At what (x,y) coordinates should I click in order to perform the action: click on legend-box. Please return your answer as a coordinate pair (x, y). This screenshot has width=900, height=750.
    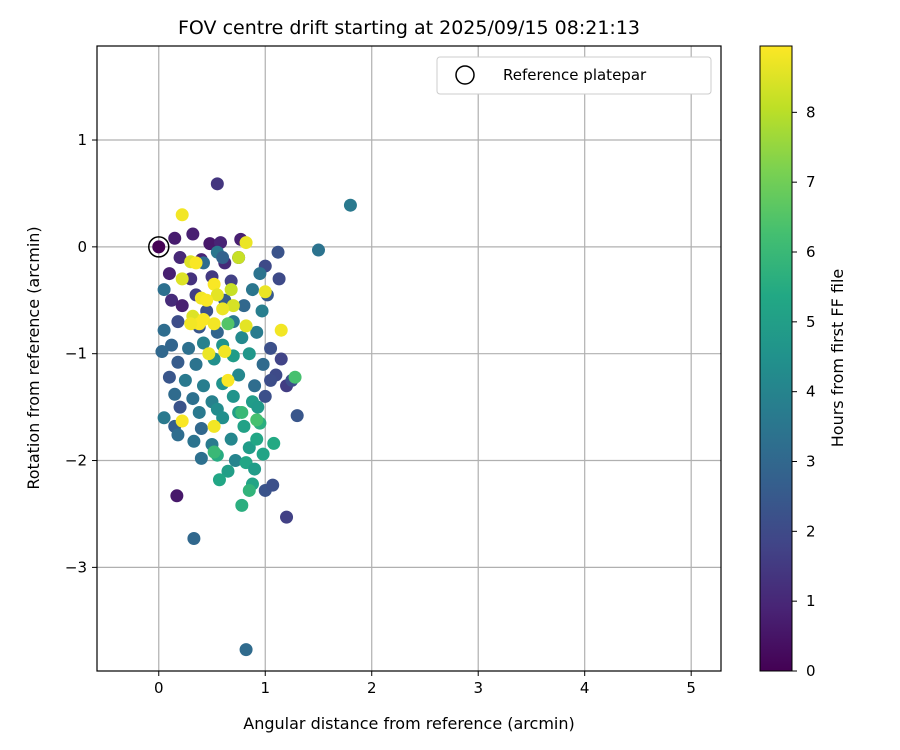
    Looking at the image, I should click on (574, 75).